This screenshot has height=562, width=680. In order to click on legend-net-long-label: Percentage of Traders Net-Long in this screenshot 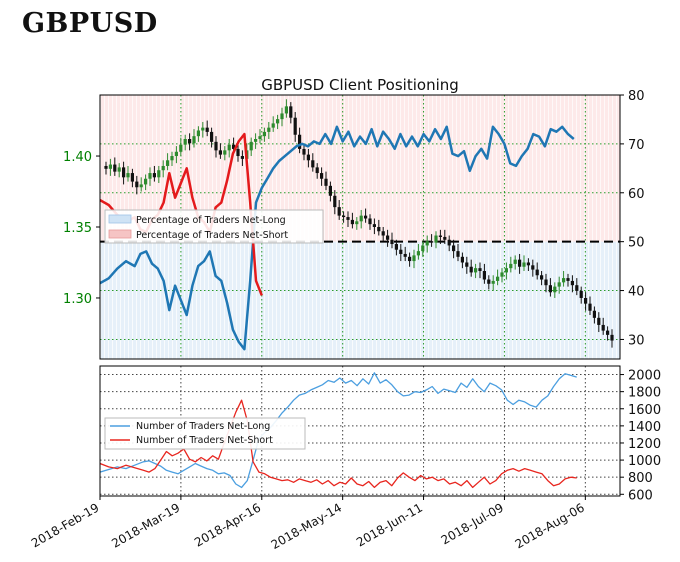, I will do `click(211, 220)`.